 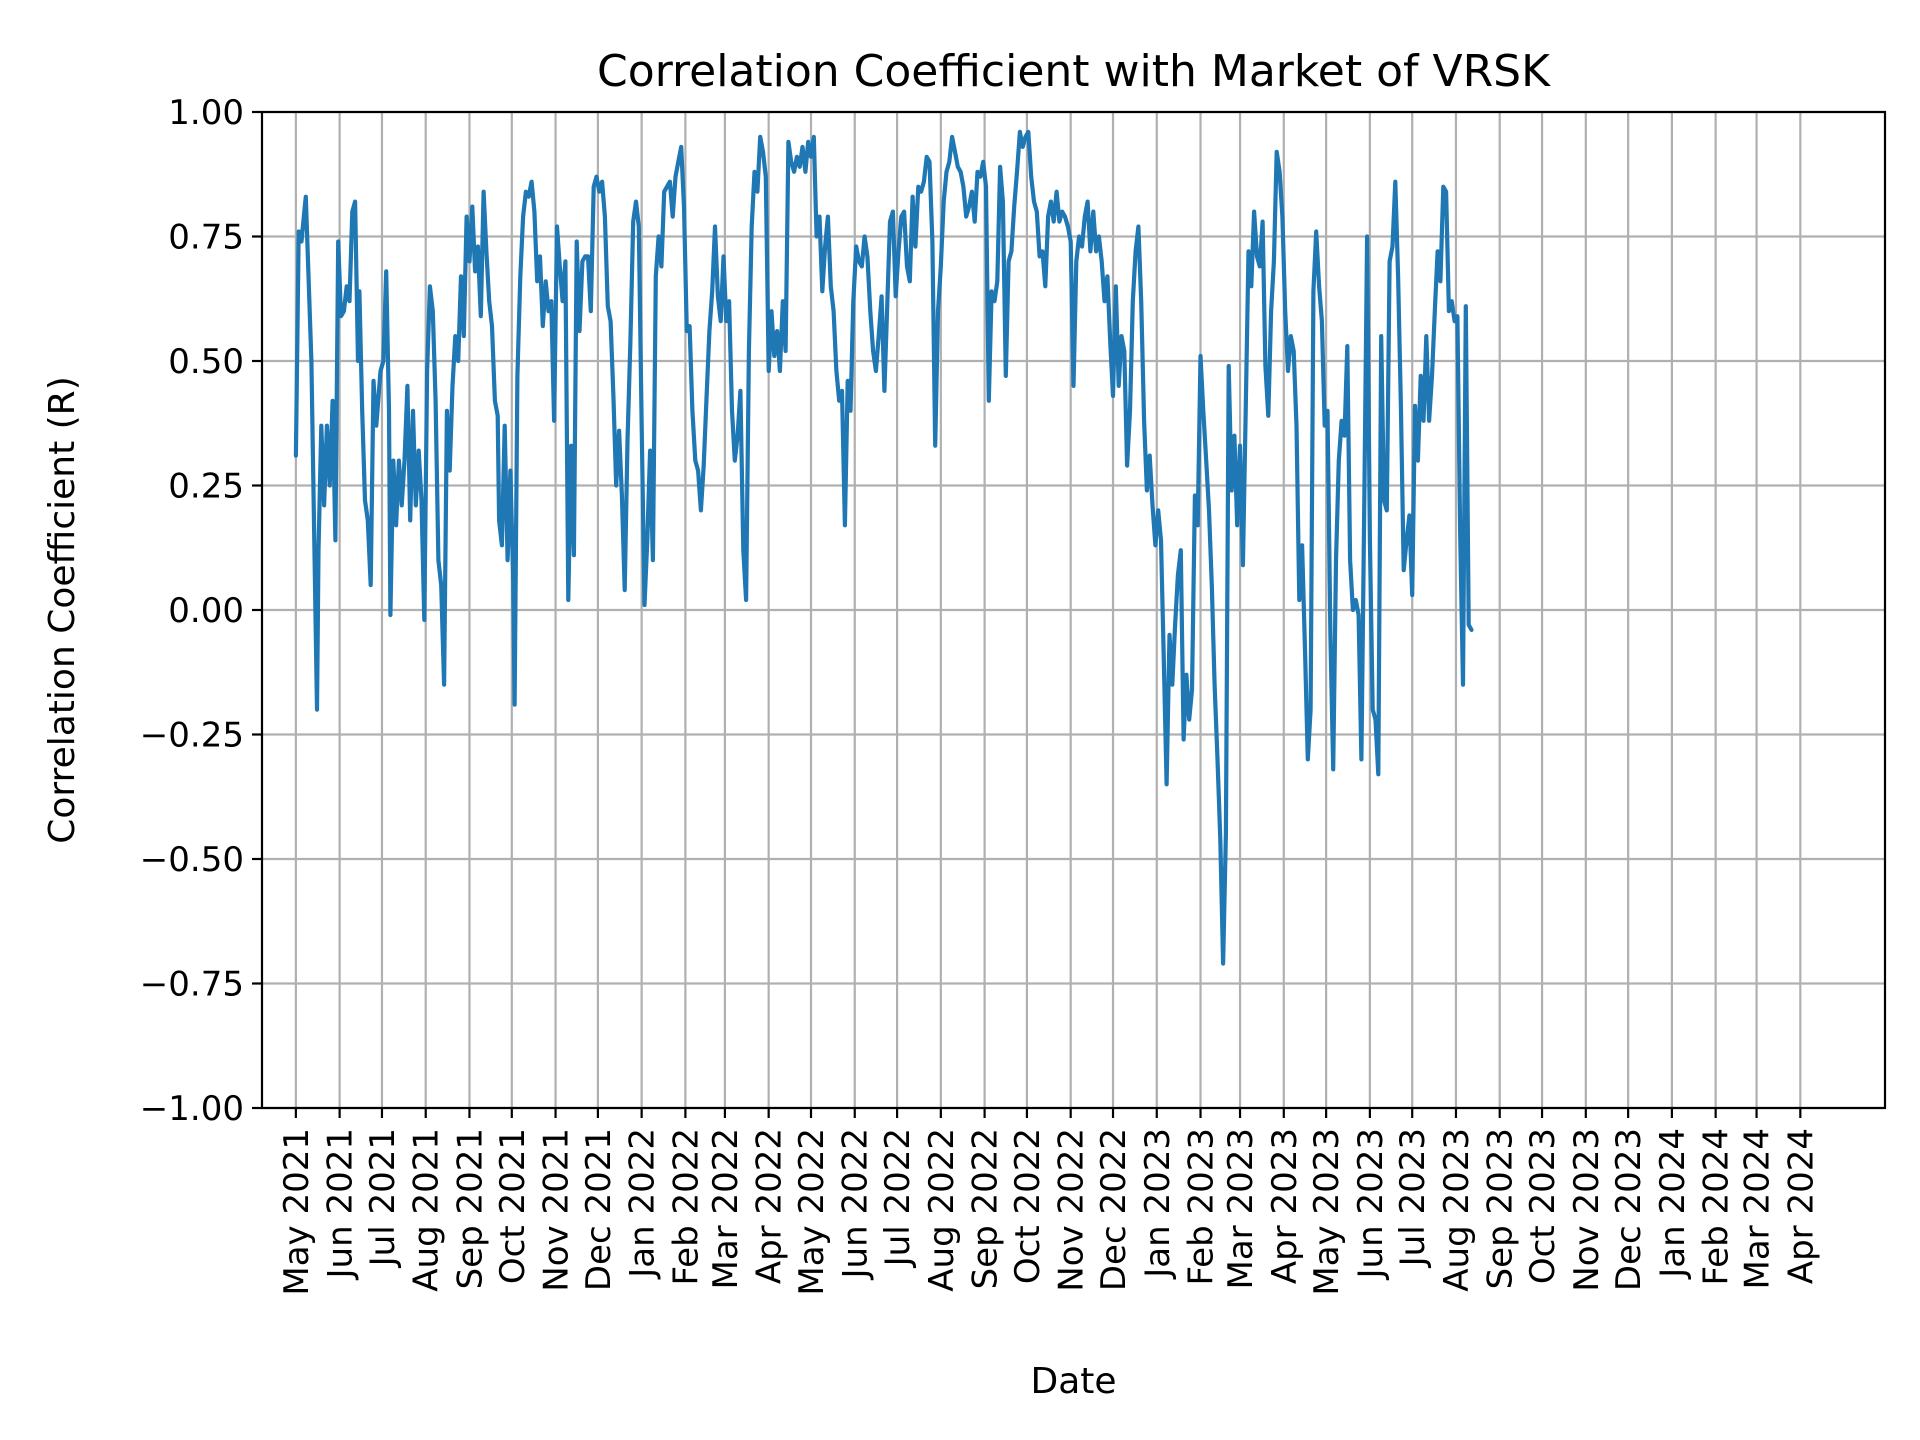 I want to click on x-tick-label: Nov 2021, so click(x=557, y=1210).